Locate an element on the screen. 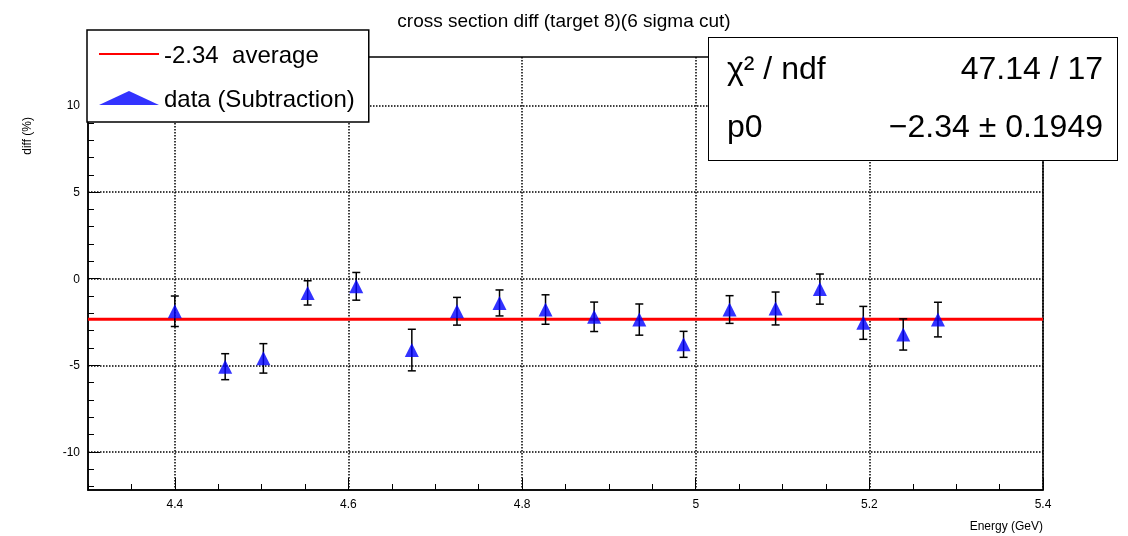  x-axis-title: Energy (GeV) is located at coordinates (1006, 526).